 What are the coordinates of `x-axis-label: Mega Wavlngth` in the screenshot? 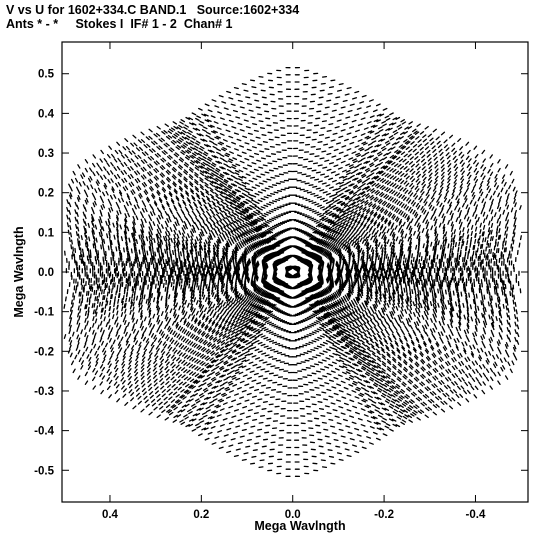 It's located at (299, 526).